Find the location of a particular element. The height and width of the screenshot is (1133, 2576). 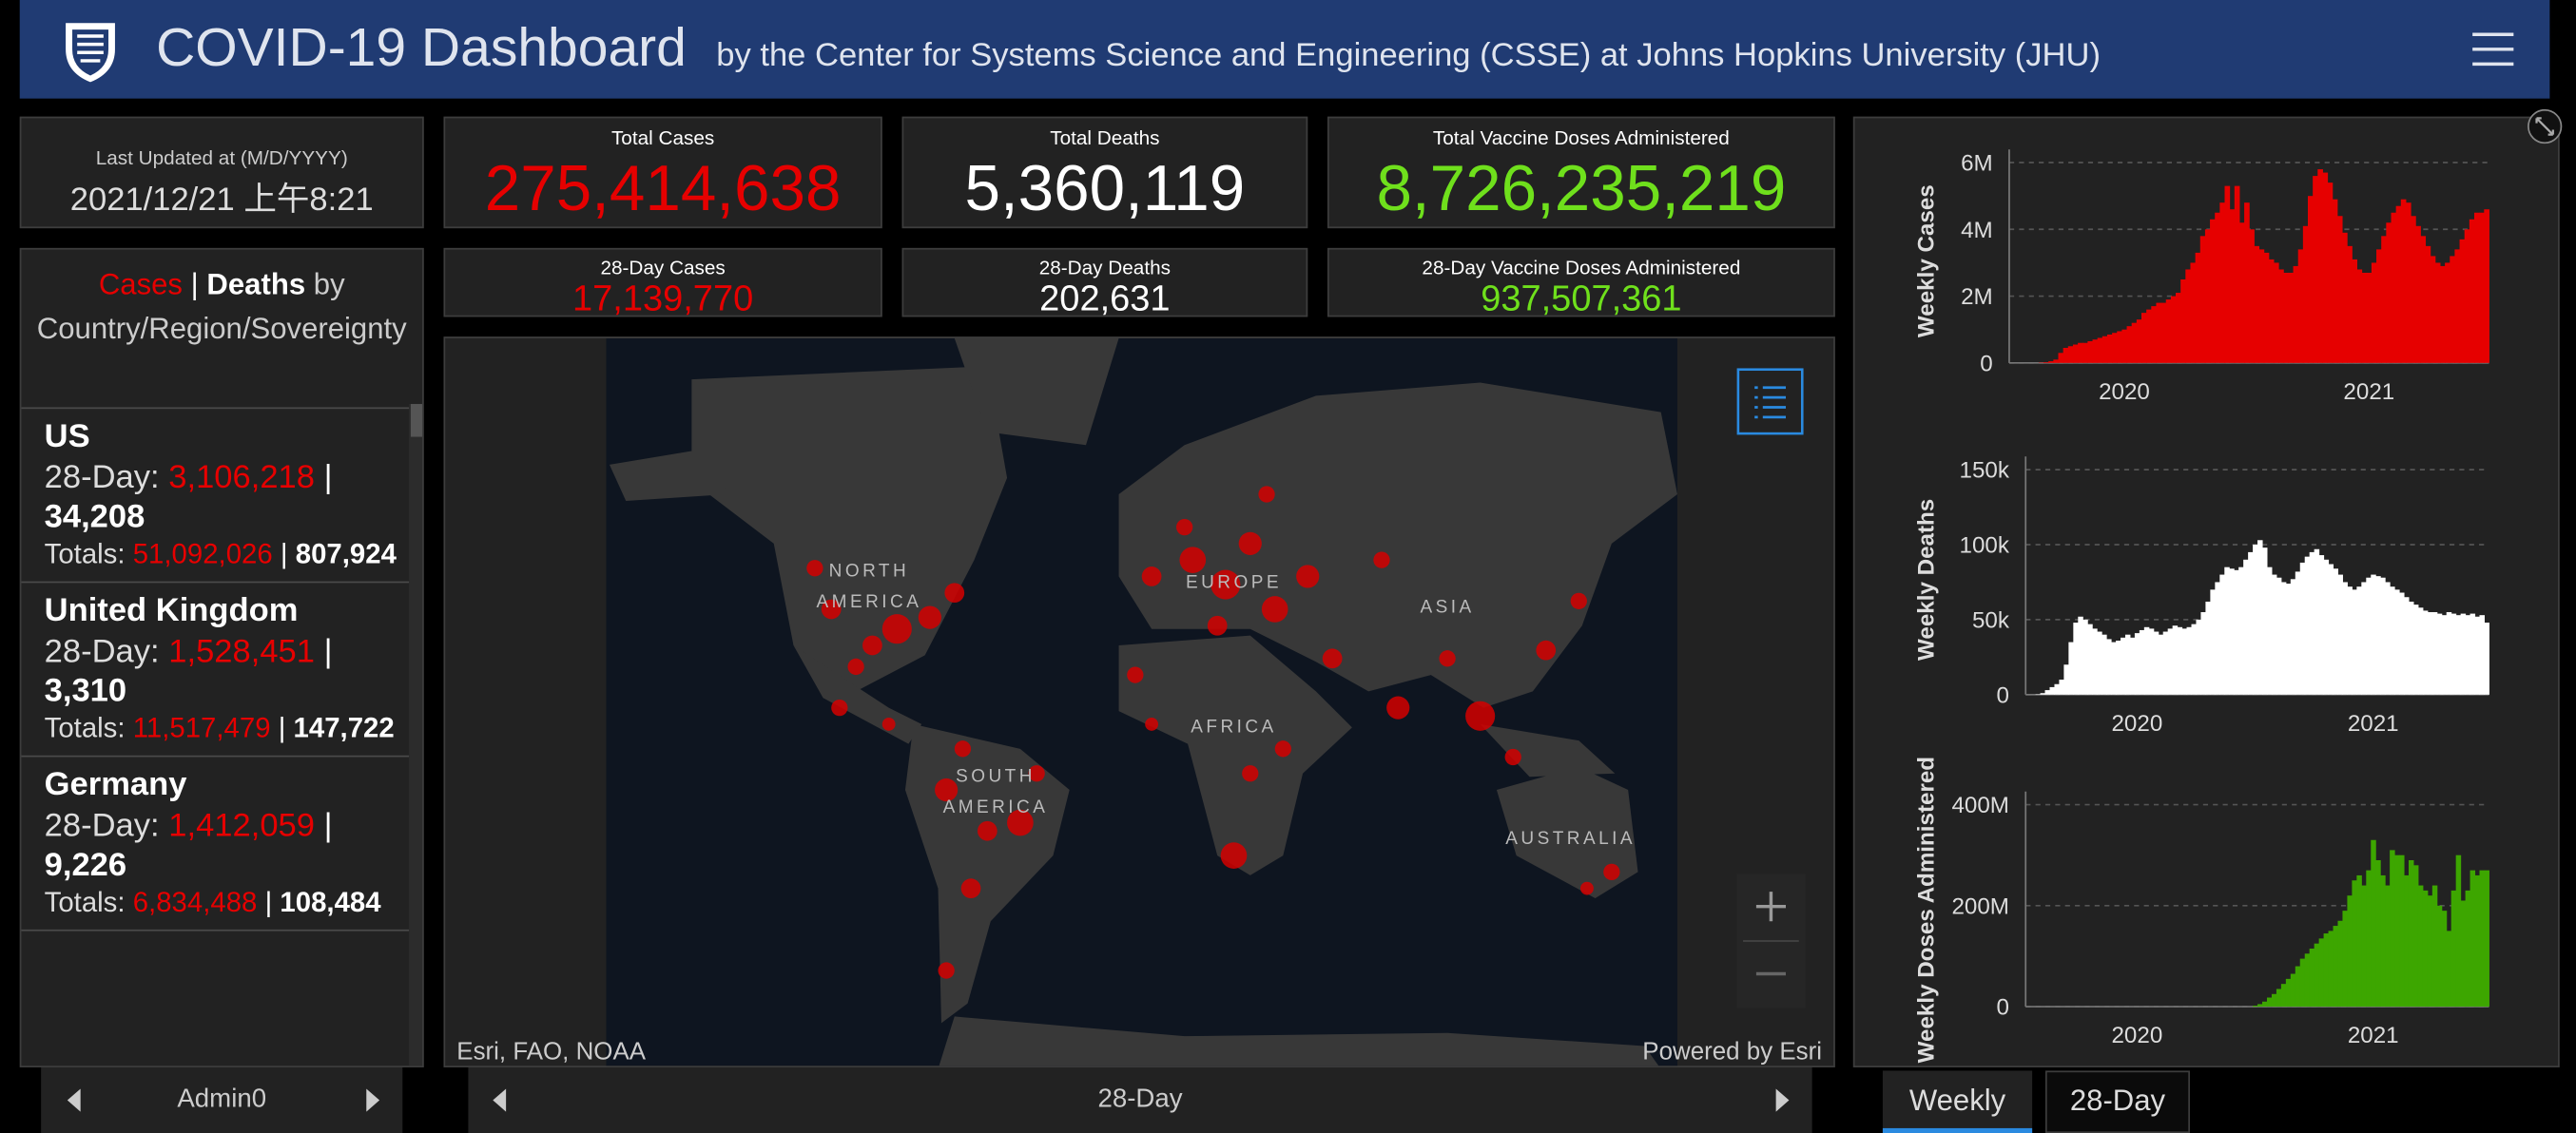

stat-label: 28-Day Deaths is located at coordinates (1104, 267).